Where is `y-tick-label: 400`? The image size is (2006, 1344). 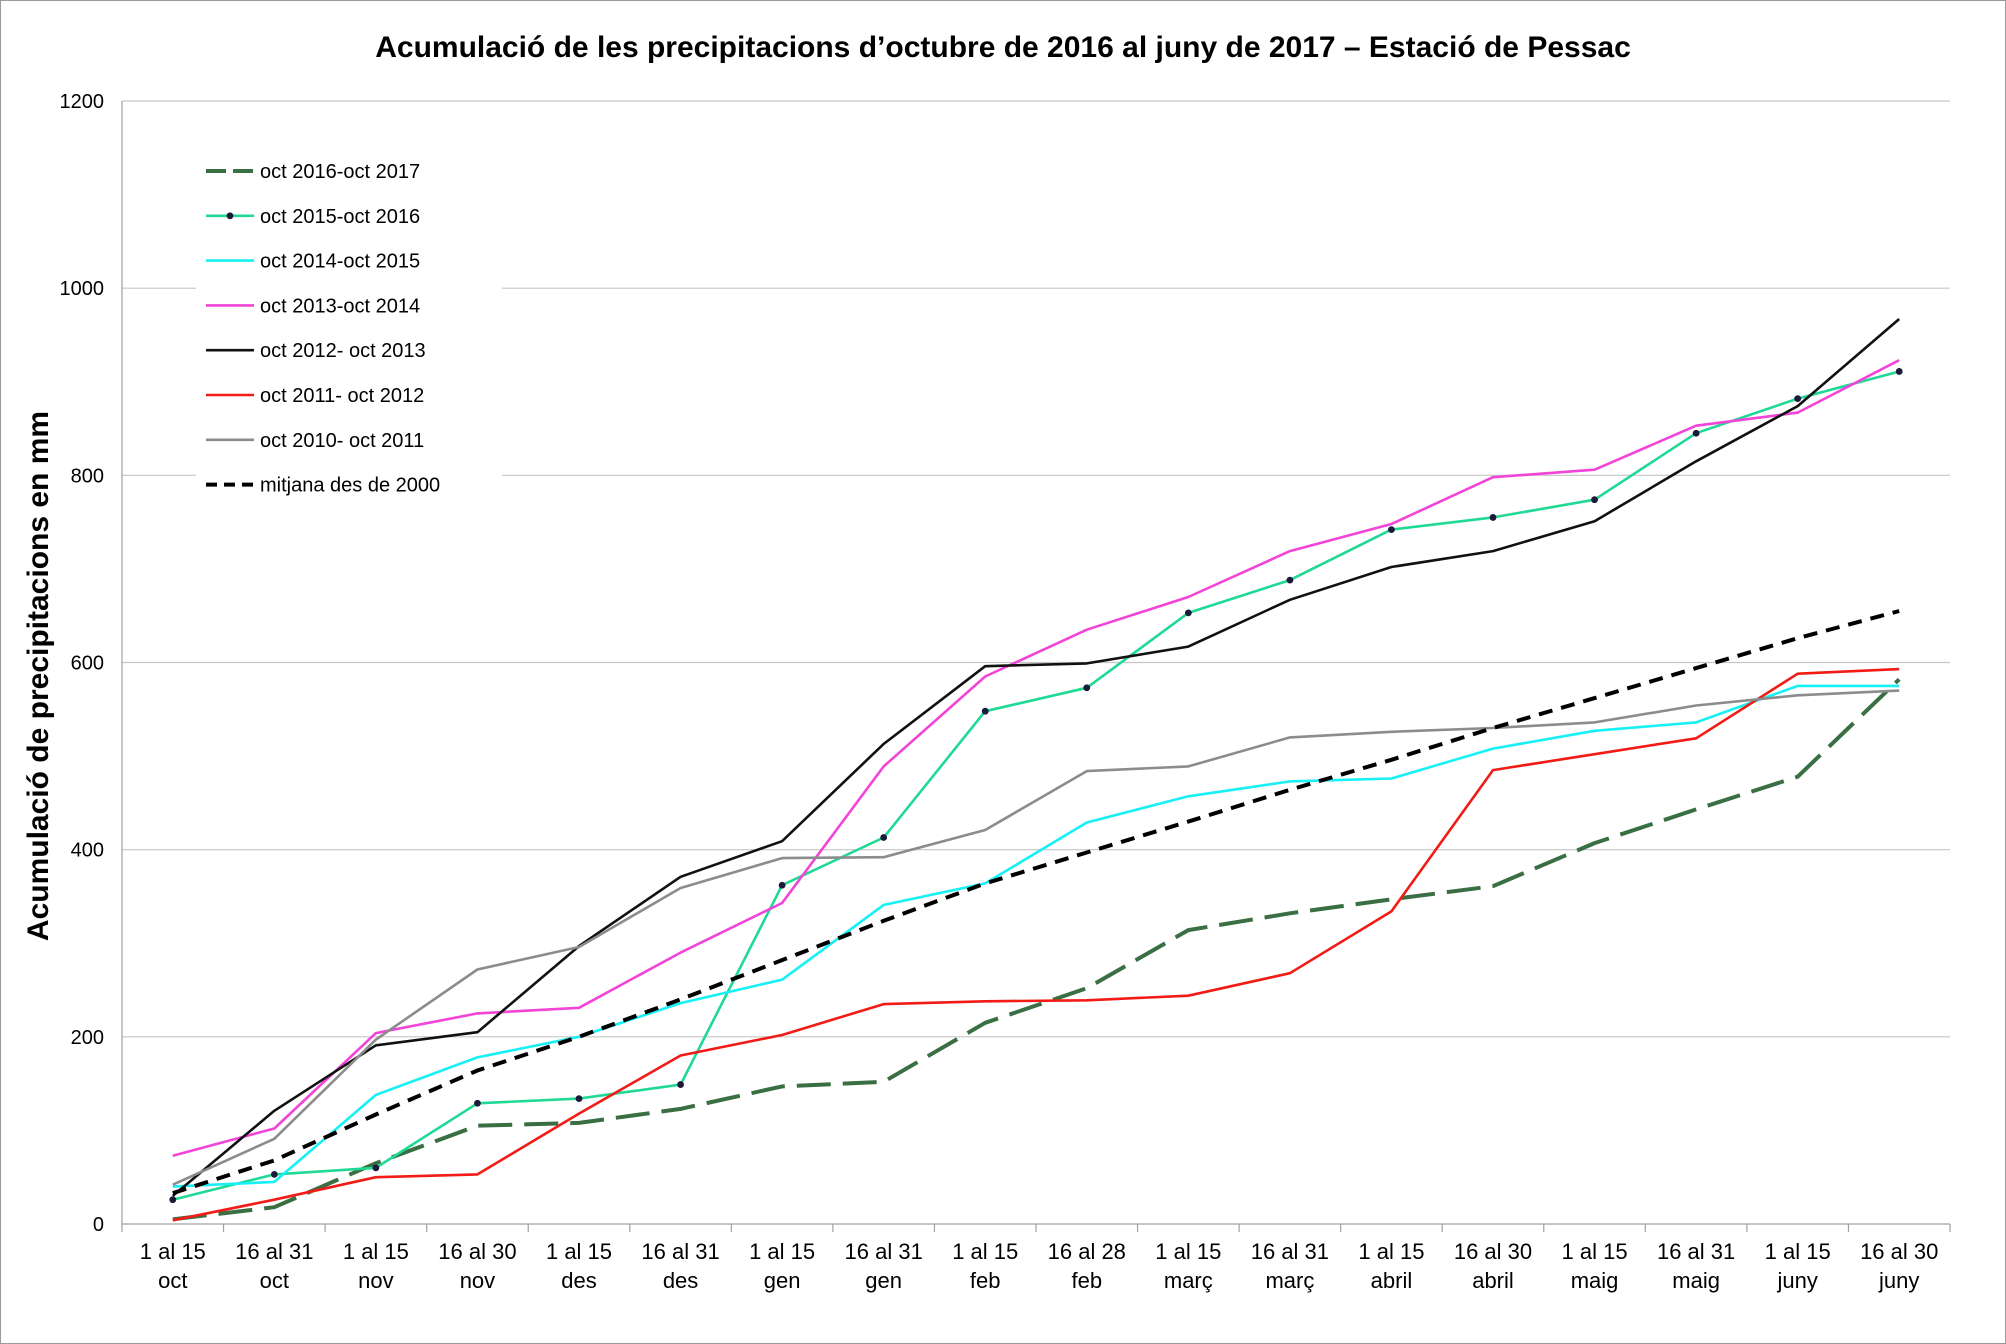
y-tick-label: 400 is located at coordinates (87, 851).